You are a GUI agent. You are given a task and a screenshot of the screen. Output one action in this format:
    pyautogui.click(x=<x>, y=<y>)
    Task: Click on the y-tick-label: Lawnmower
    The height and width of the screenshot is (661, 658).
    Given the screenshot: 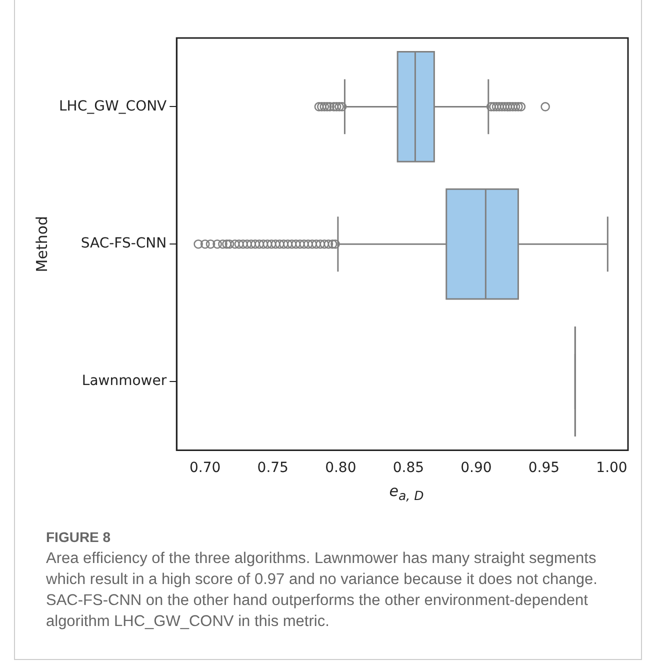 What is the action you would take?
    pyautogui.click(x=124, y=381)
    